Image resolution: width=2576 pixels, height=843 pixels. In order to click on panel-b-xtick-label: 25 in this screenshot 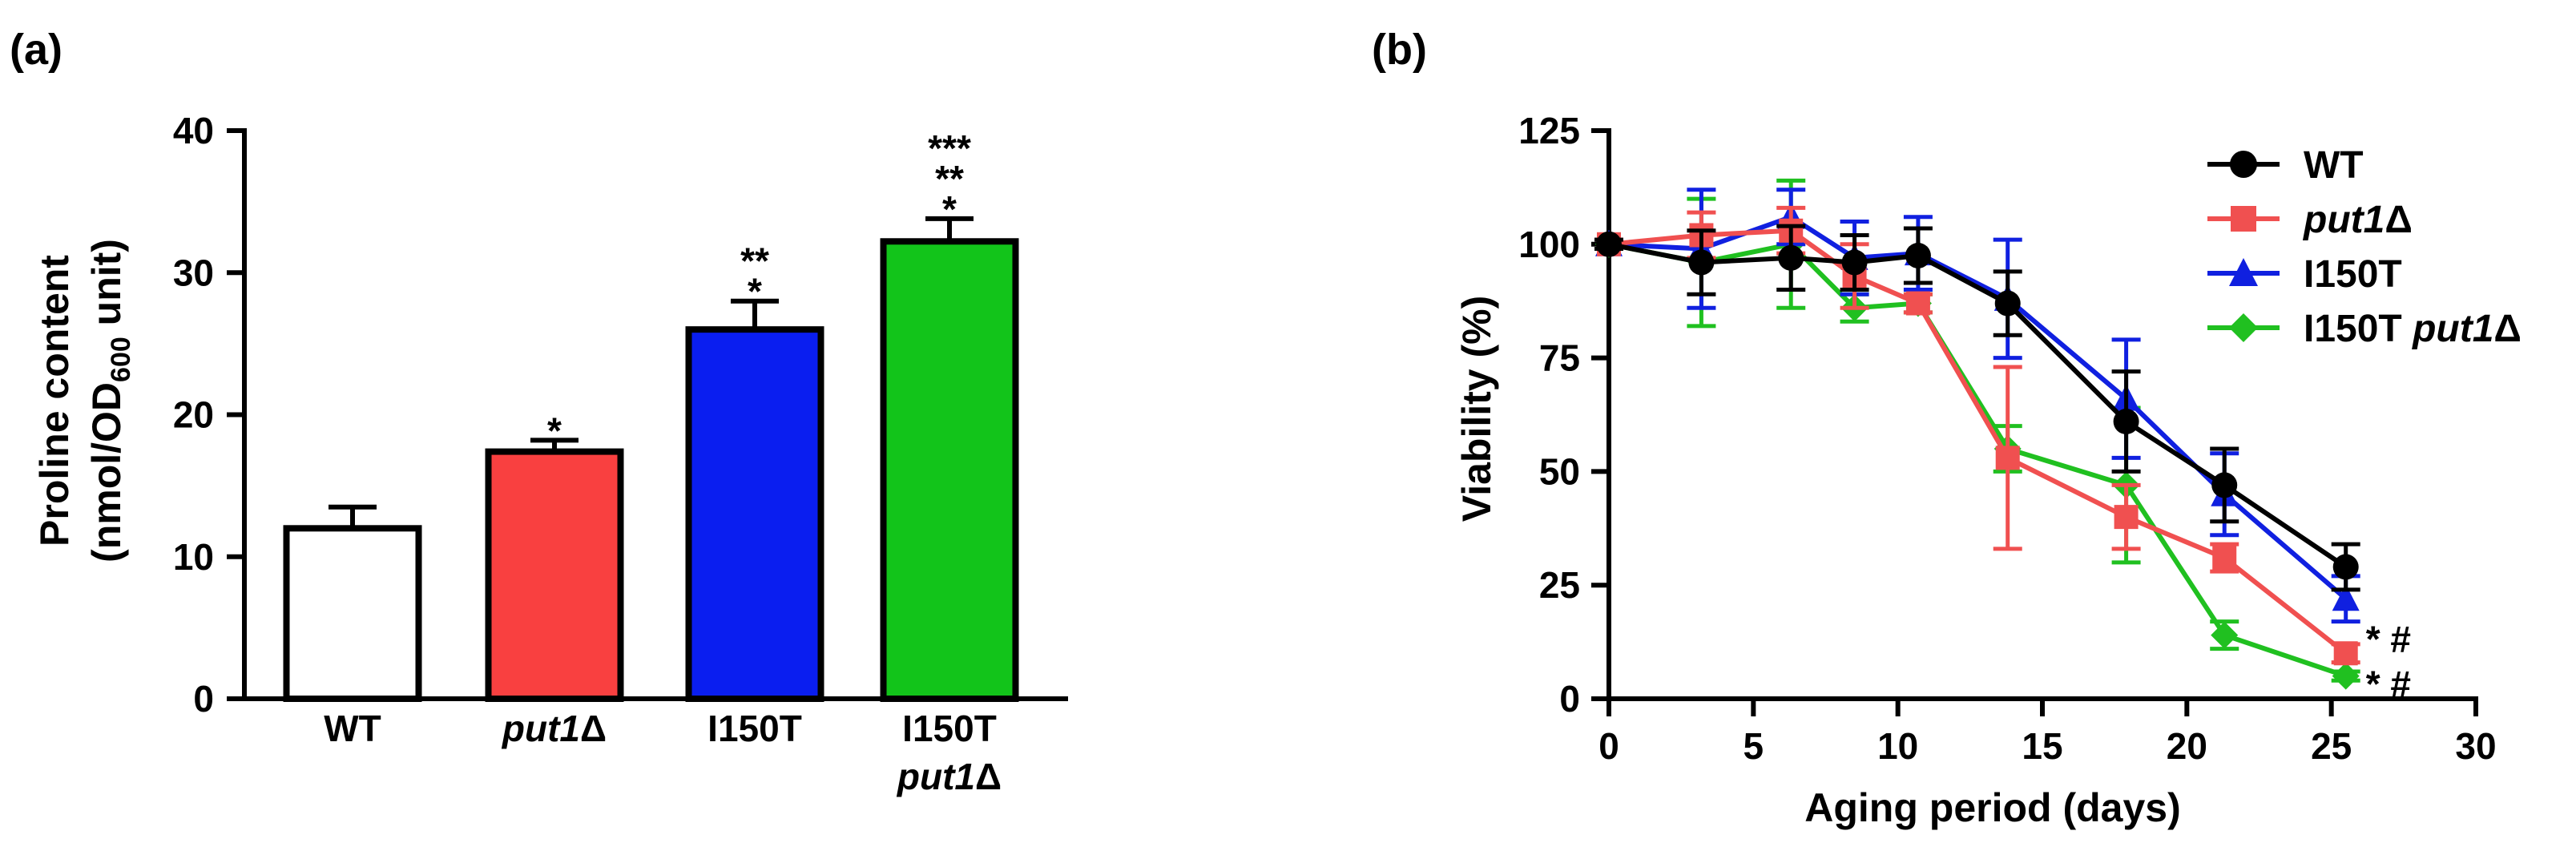, I will do `click(2331, 746)`.